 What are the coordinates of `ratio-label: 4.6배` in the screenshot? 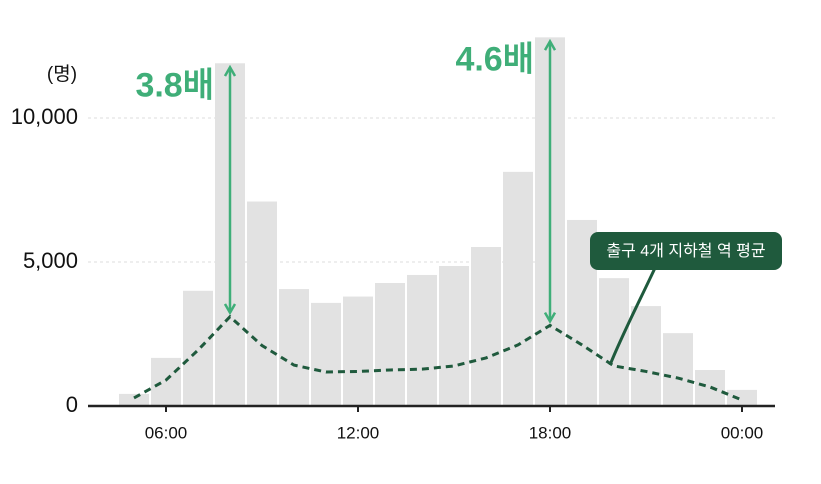 It's located at (494, 59).